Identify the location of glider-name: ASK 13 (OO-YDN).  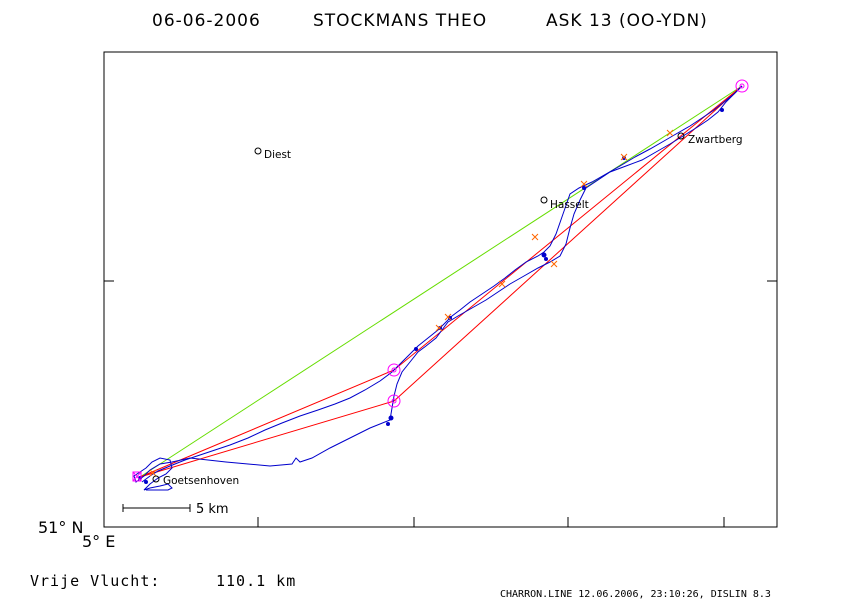
(627, 21).